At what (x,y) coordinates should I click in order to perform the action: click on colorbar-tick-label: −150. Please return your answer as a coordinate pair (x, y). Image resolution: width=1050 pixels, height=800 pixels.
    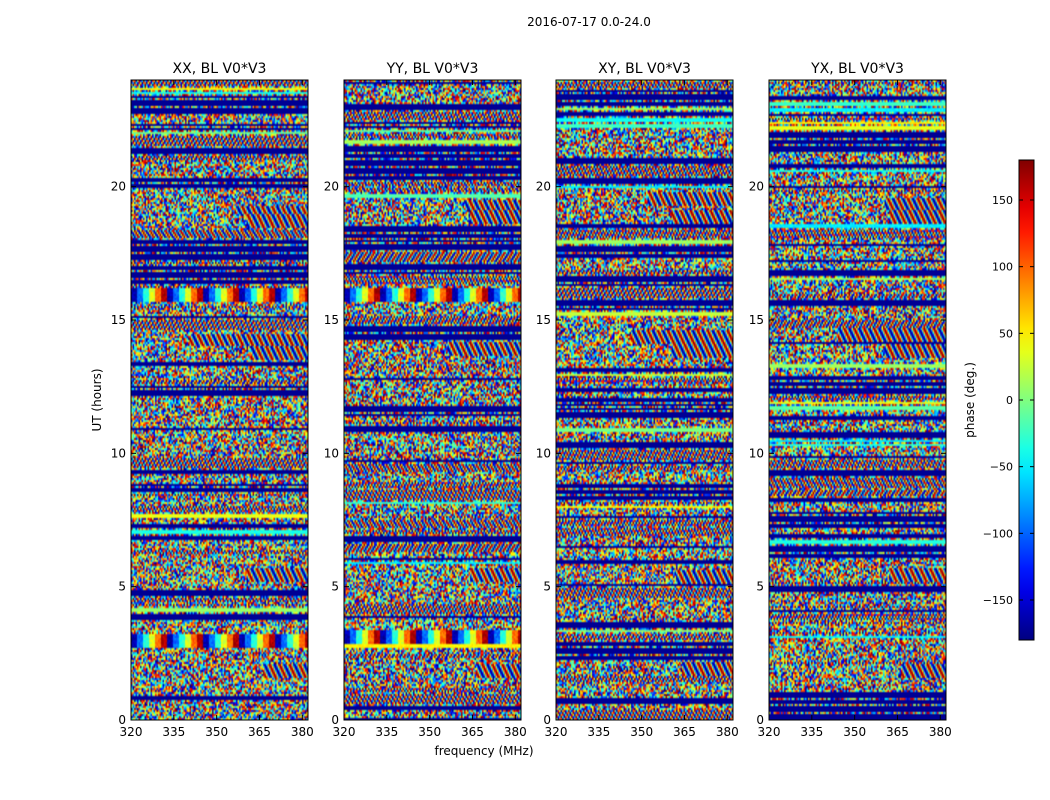
    Looking at the image, I should click on (998, 600).